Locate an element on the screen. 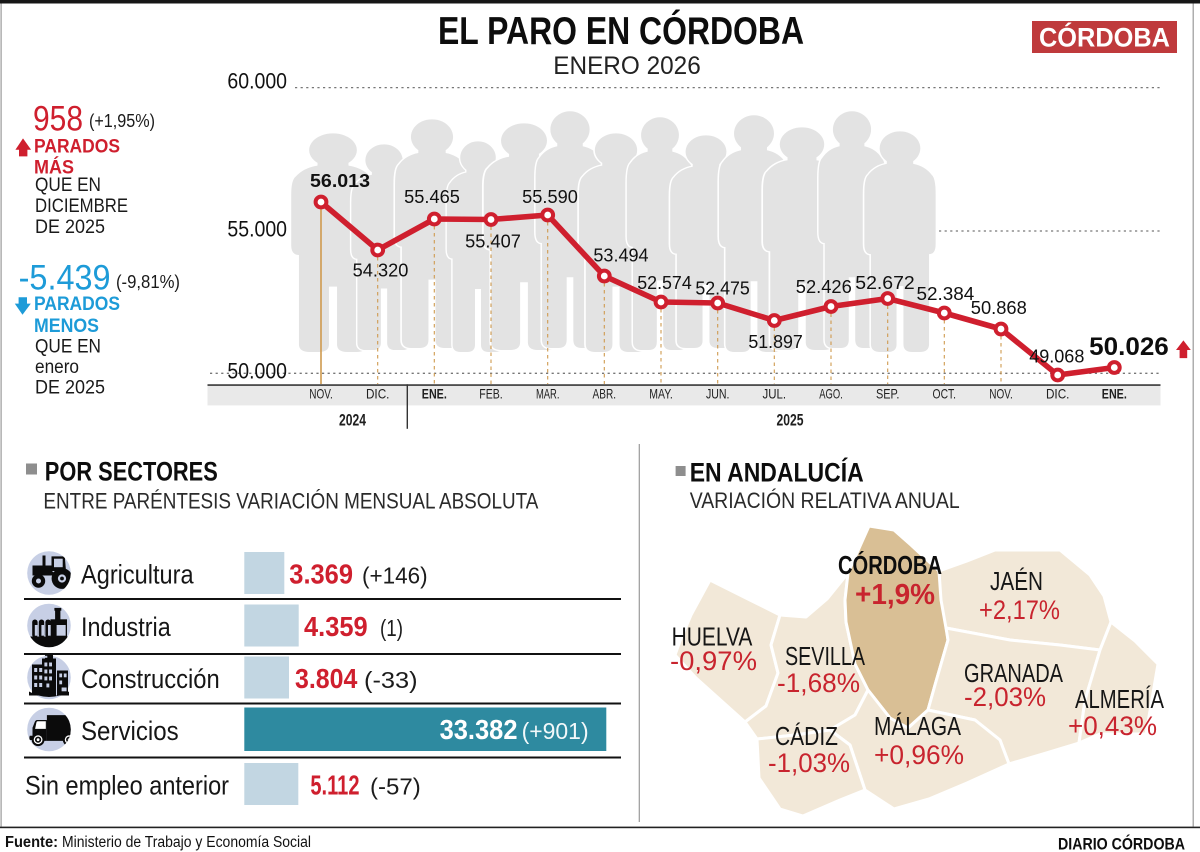 Image resolution: width=1200 pixels, height=852 pixels. svg-text: 50.000 is located at coordinates (257, 370).